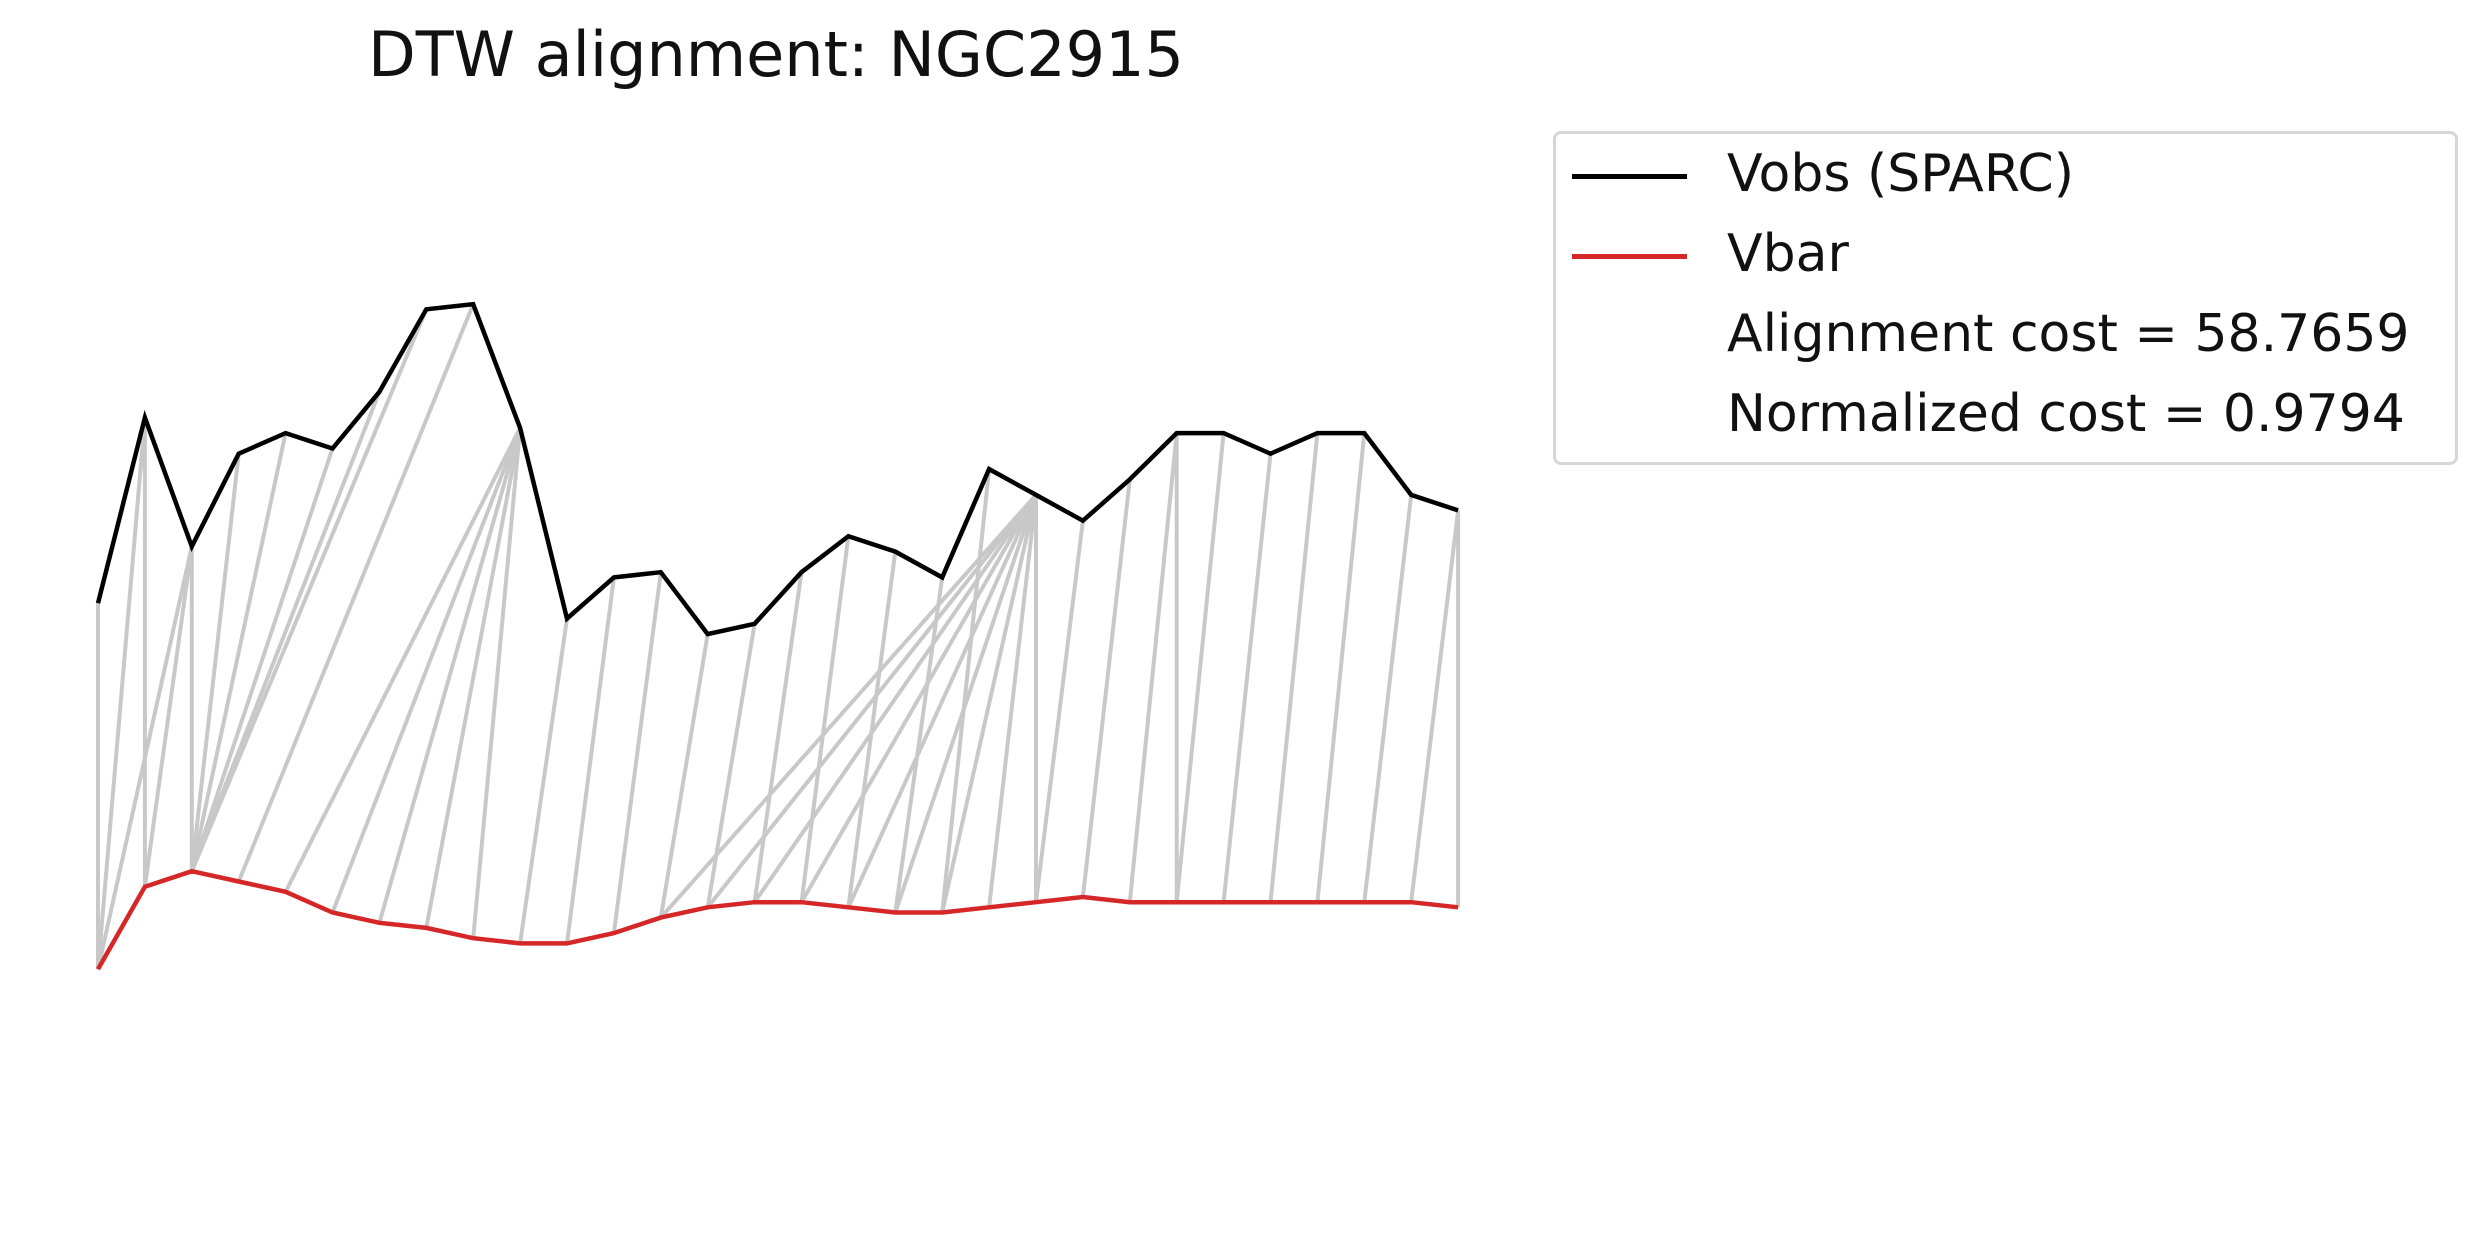  What do you see at coordinates (2066, 414) in the screenshot?
I see `legend-label-normalized-cost: Normalized cost = 0.9794` at bounding box center [2066, 414].